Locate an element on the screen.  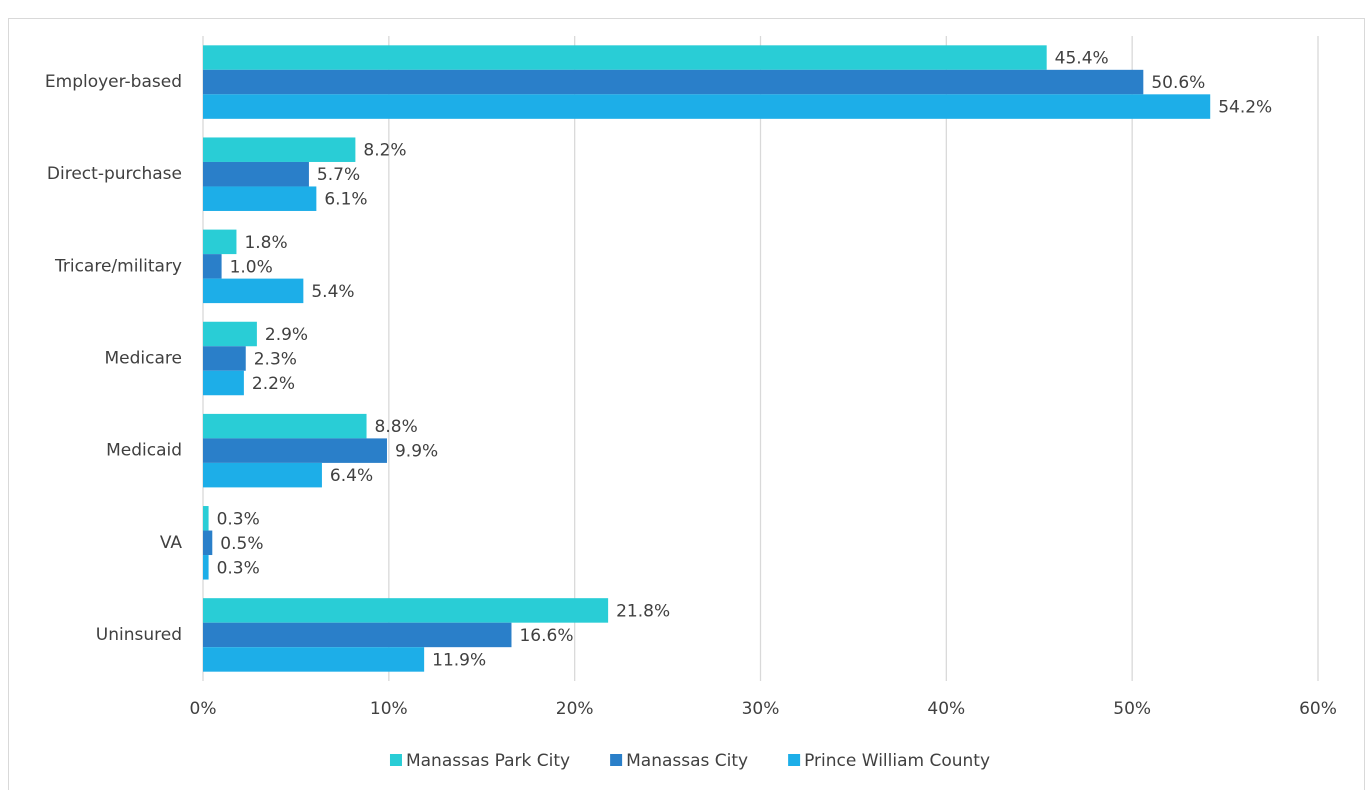
legend-label: Prince William County is located at coordinates (897, 761).